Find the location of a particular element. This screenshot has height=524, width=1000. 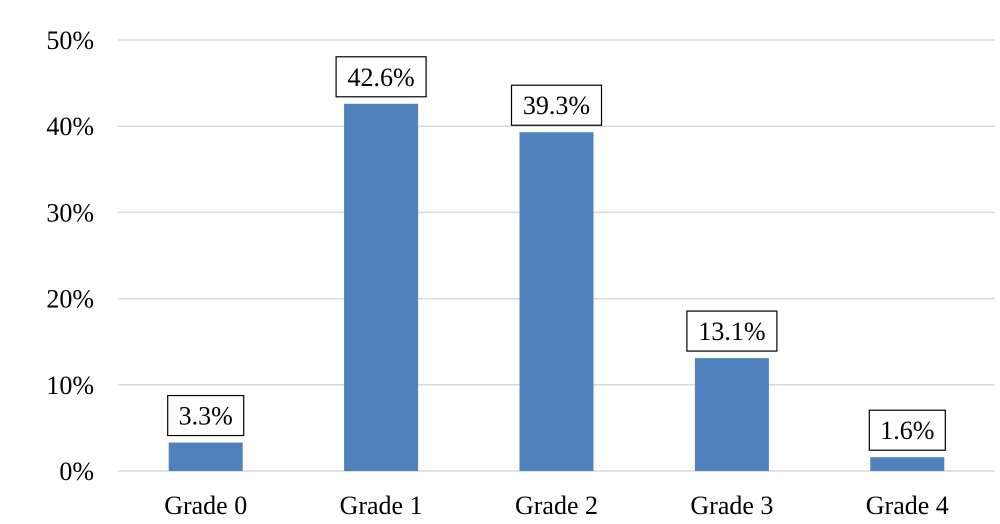

x-axis-category-labels: Grade 0 Grade 1 Grade 2 Grade 3 Grade 4 is located at coordinates (556, 505).